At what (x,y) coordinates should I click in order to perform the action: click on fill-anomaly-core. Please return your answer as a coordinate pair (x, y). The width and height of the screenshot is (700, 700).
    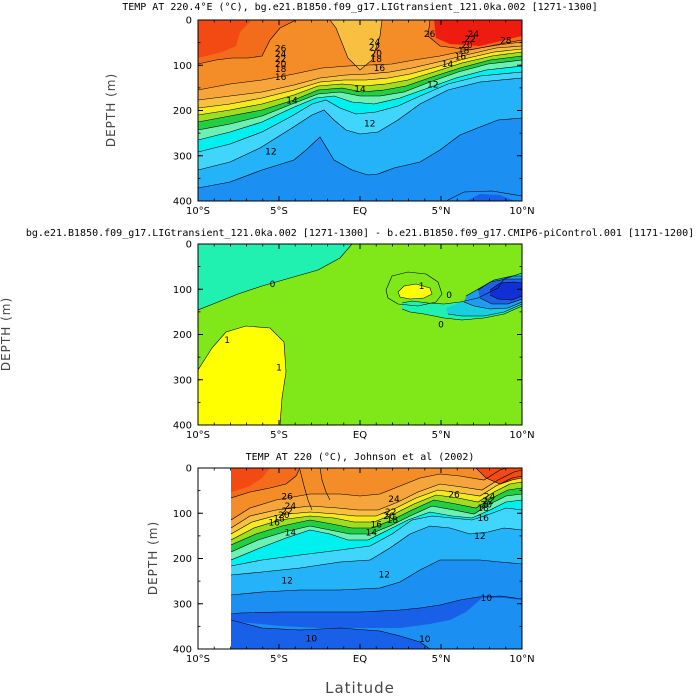
    Looking at the image, I should click on (506, 291).